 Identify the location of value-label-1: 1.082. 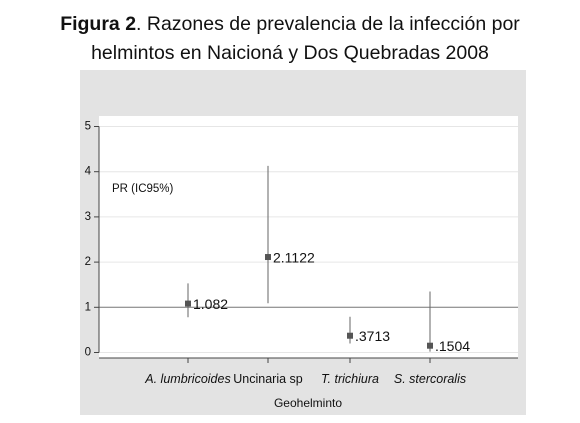
(210, 304).